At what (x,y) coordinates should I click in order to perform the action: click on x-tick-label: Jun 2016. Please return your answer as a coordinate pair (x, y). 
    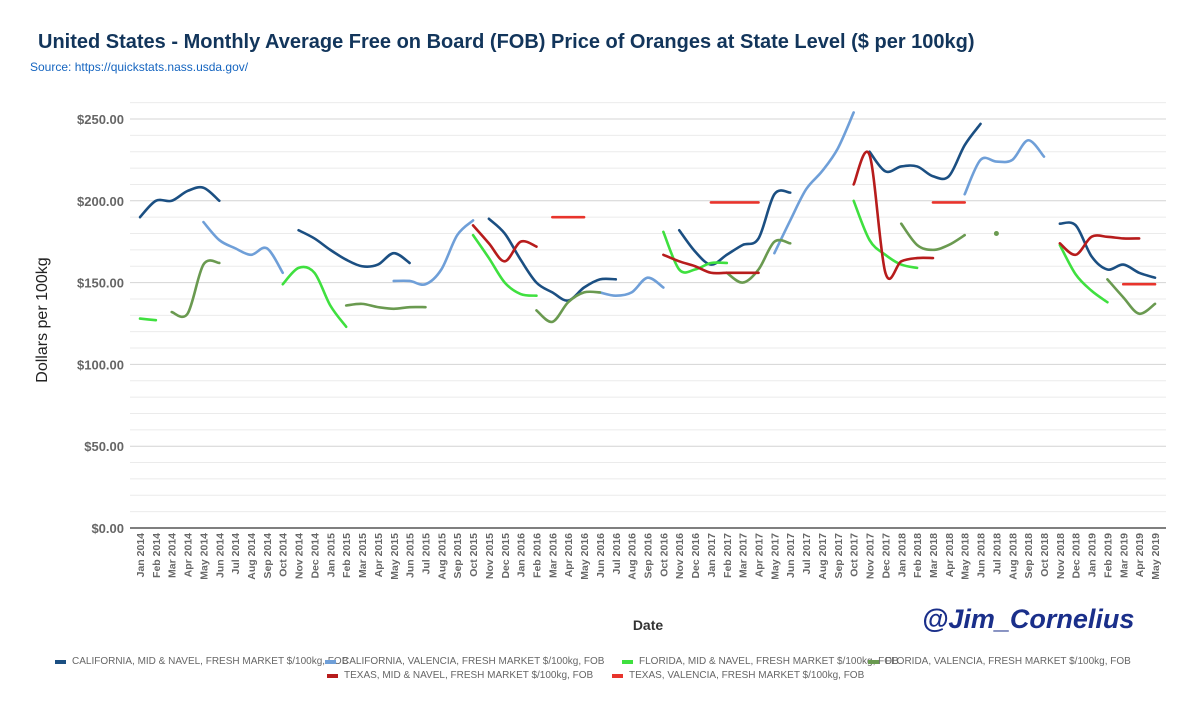
    Looking at the image, I should click on (601, 555).